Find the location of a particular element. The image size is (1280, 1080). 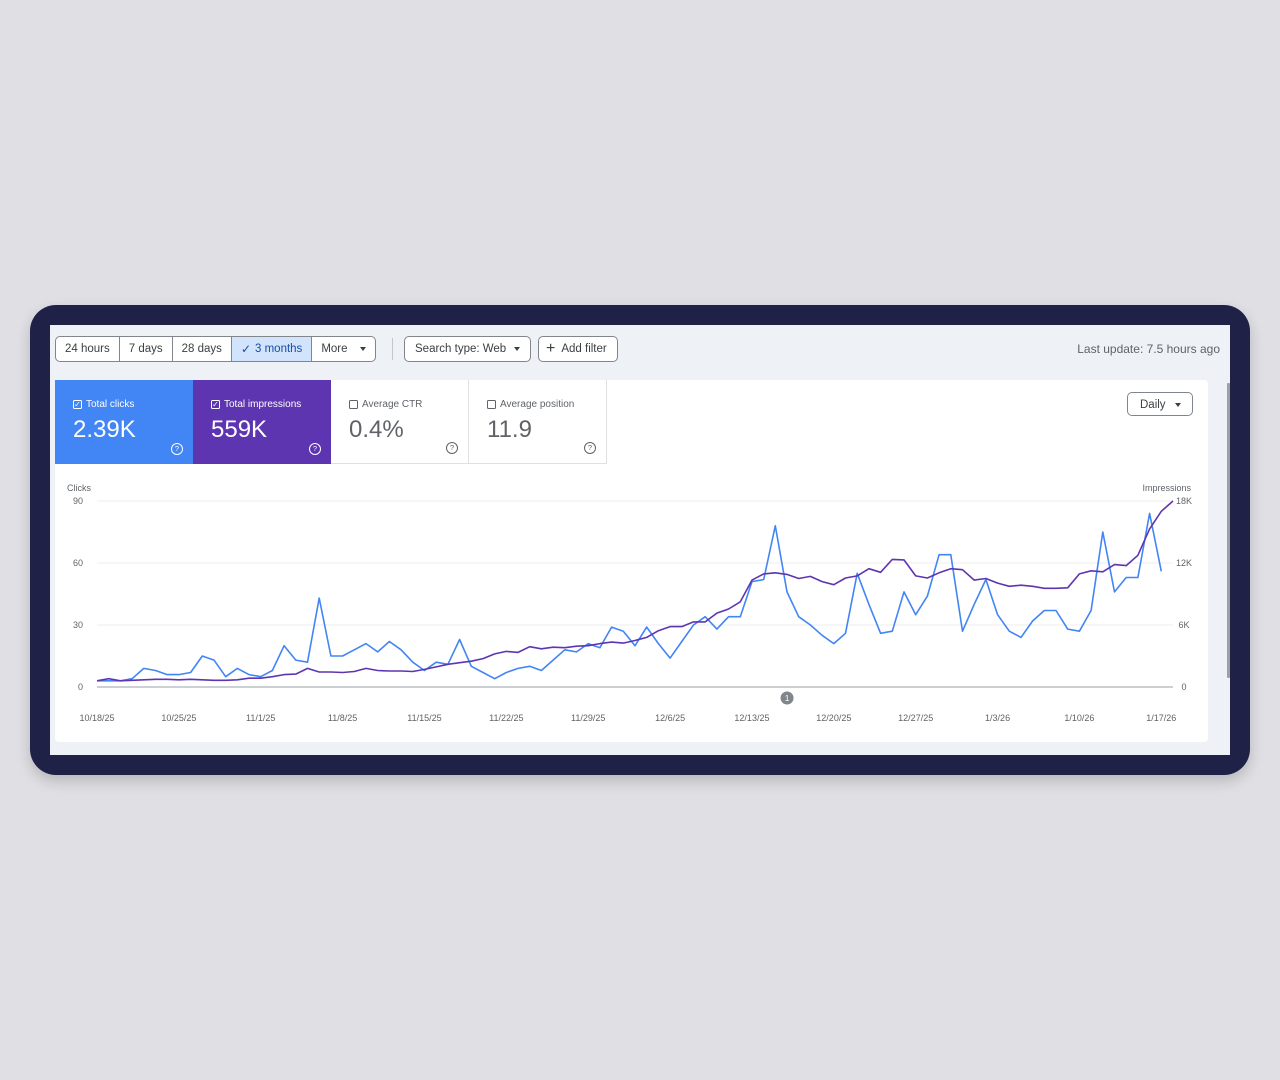

date-range-selector: 24 hours 7 days 28 days ✓ 3 months More is located at coordinates (215, 349).